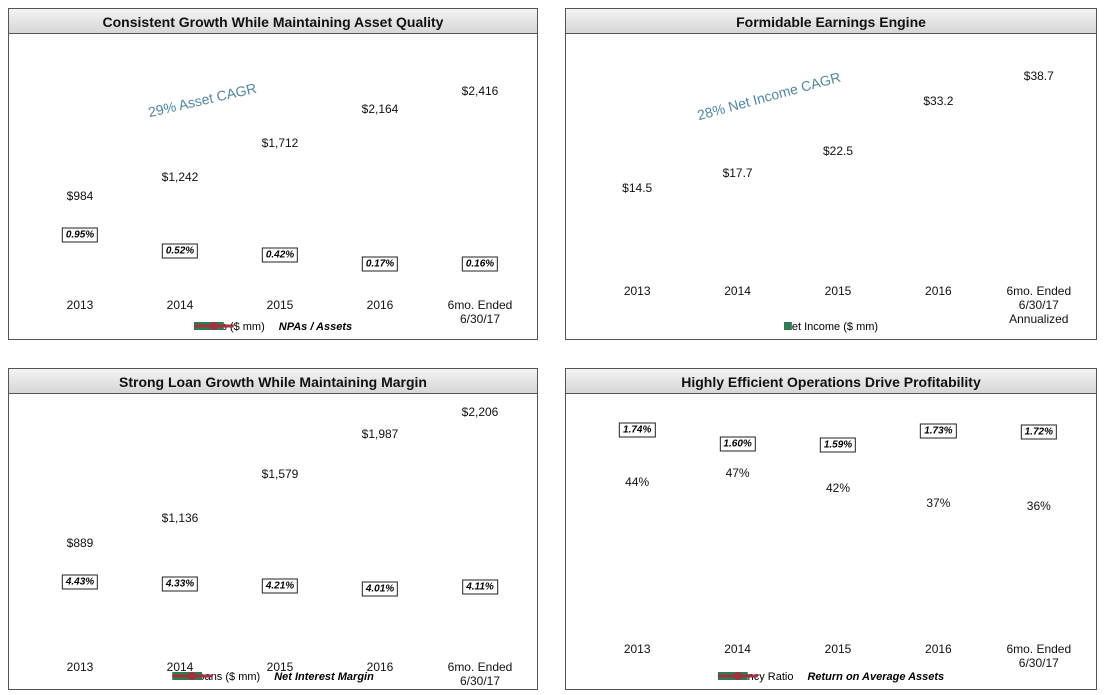  Describe the element at coordinates (737, 173) in the screenshot. I see `bar-value-label: $17.7` at that location.